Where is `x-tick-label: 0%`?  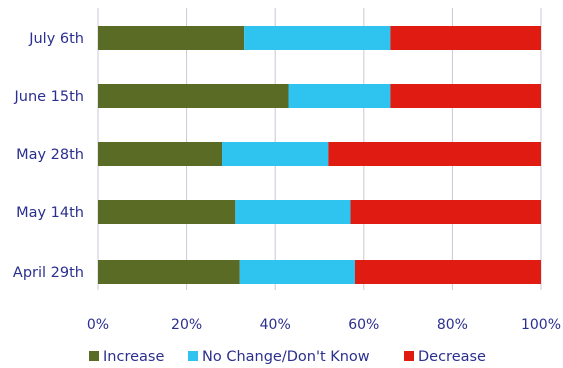 x-tick-label: 0% is located at coordinates (98, 325).